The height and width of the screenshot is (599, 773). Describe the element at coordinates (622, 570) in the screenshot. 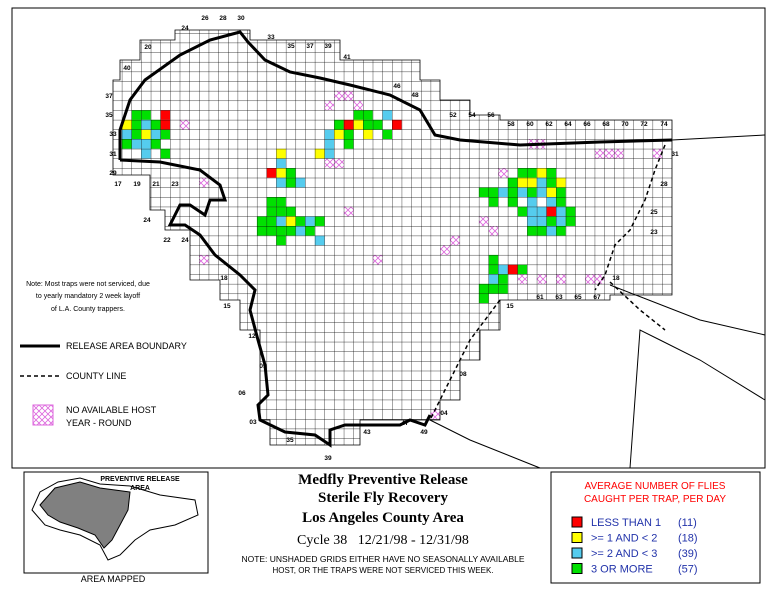

I see `legend-label: 3 OR MORE` at that location.